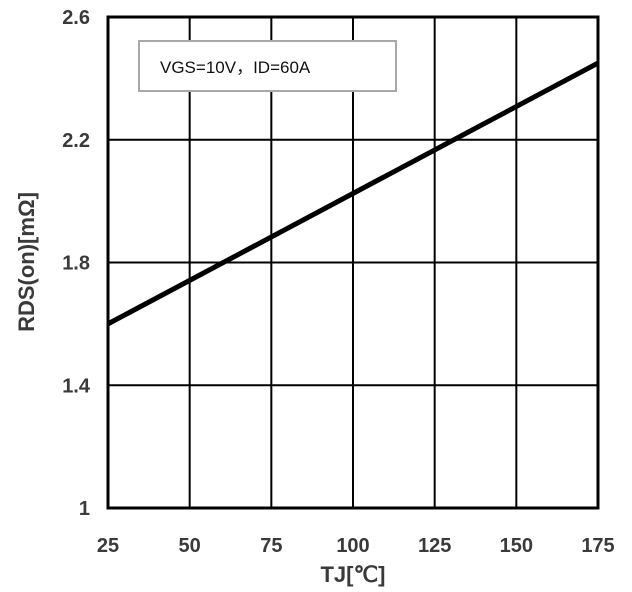 Image resolution: width=632 pixels, height=592 pixels. I want to click on y-tick-label: 1.8, so click(76, 264).